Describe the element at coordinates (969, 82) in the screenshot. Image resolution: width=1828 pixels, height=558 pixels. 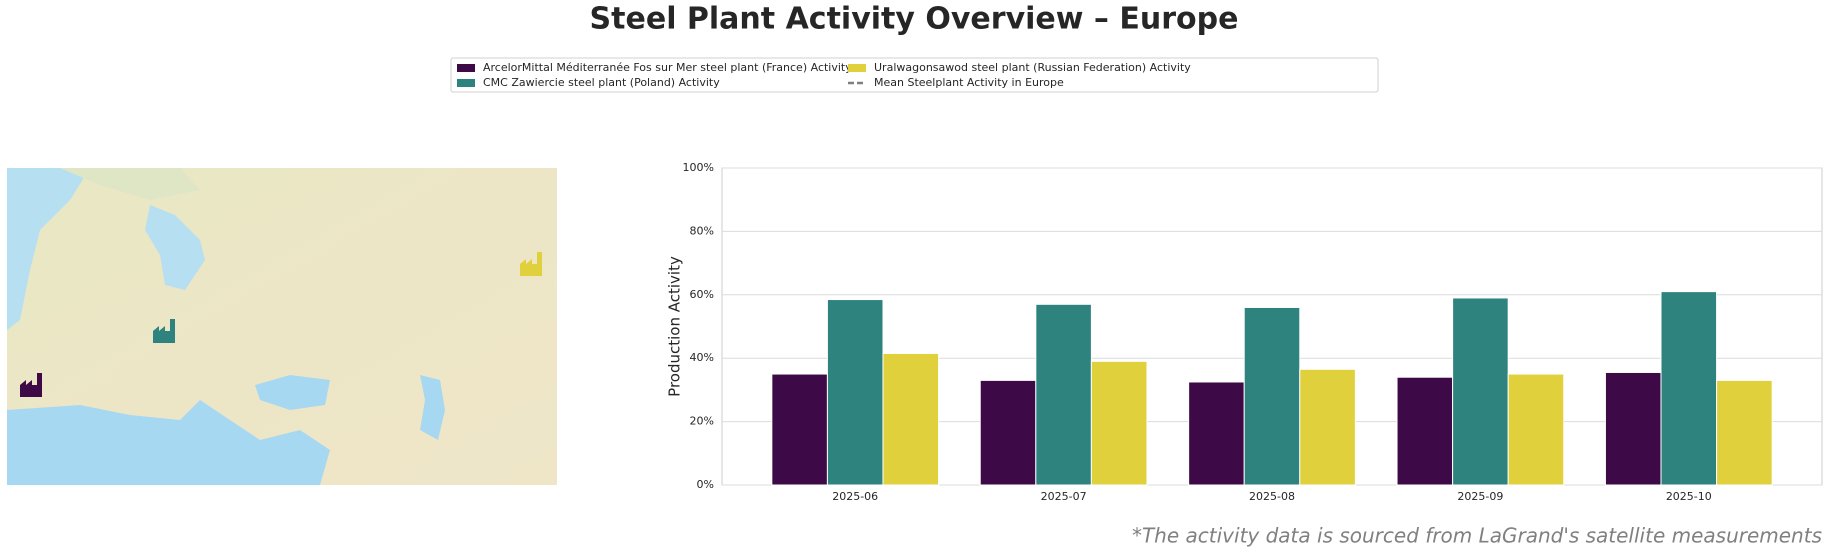
I see `legend-label: Mean Steelplant Activity in Europe` at that location.